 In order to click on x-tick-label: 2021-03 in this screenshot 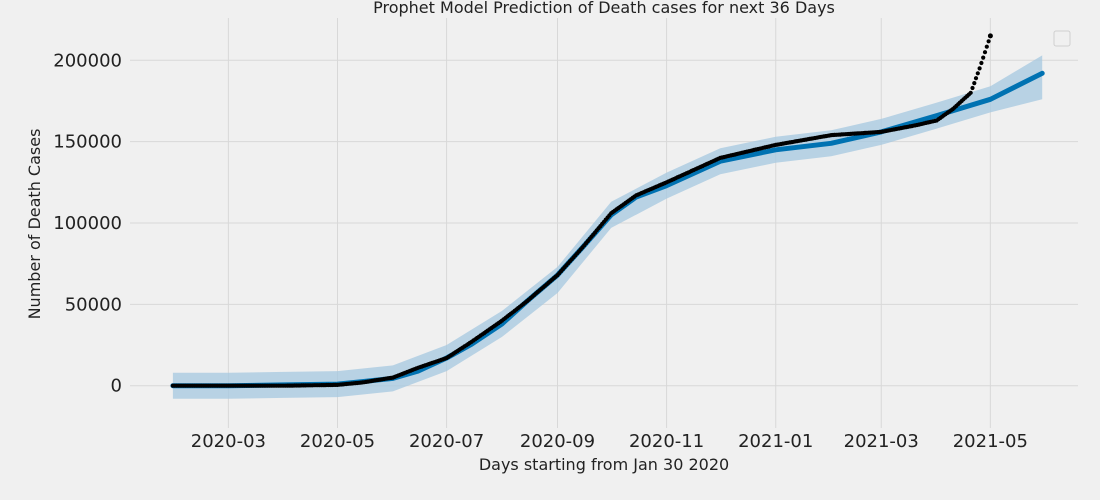, I will do `click(881, 441)`.